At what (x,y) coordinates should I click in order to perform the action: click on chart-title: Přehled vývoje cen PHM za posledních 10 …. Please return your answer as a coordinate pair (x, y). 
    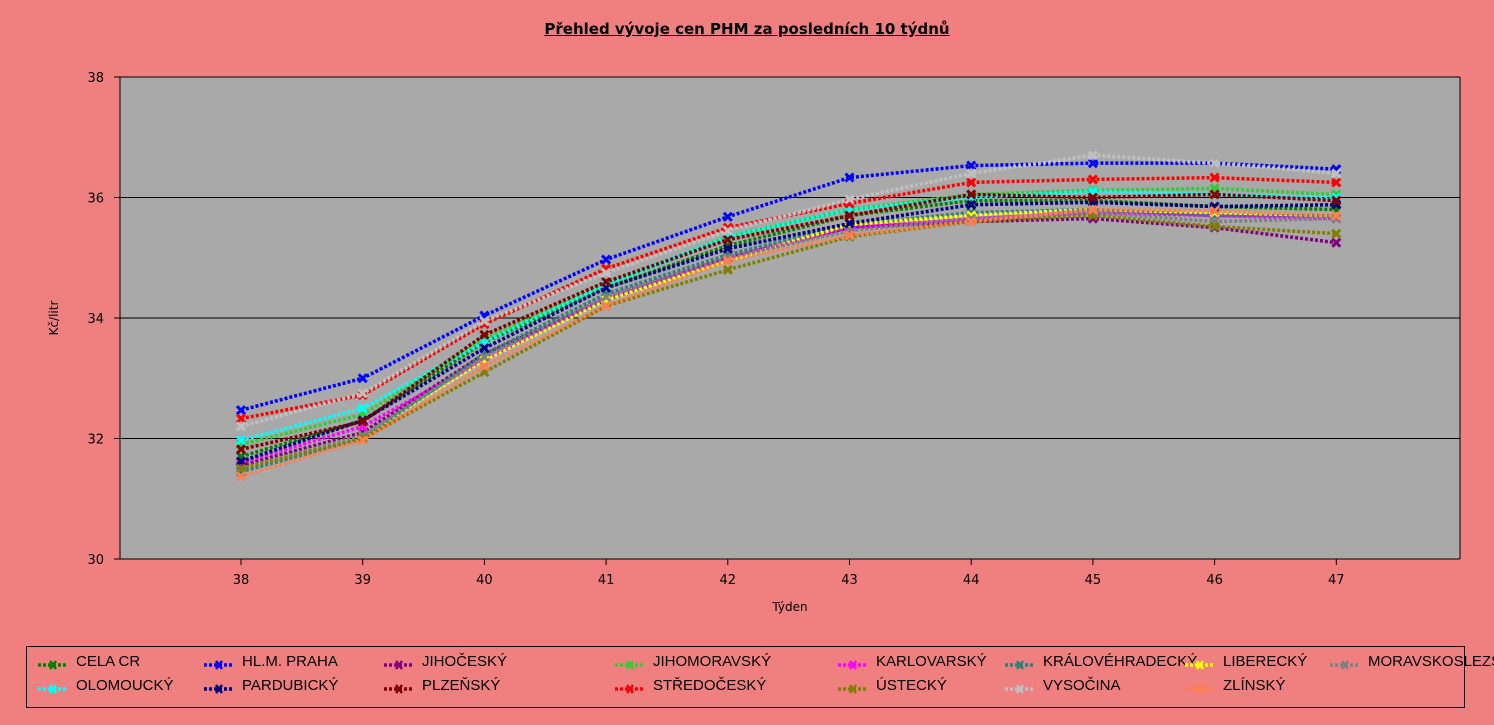
    Looking at the image, I should click on (747, 29).